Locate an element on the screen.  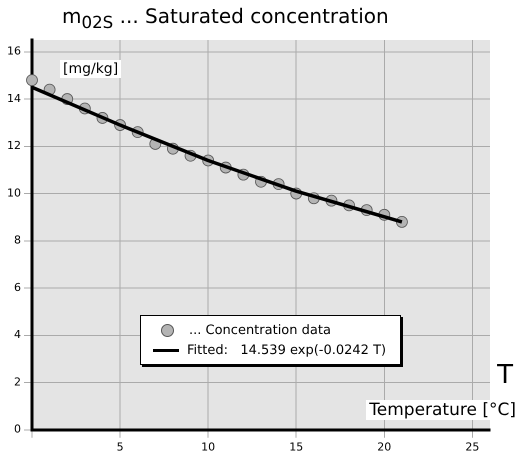
y-tick-label: 2 is located at coordinates (17, 381).